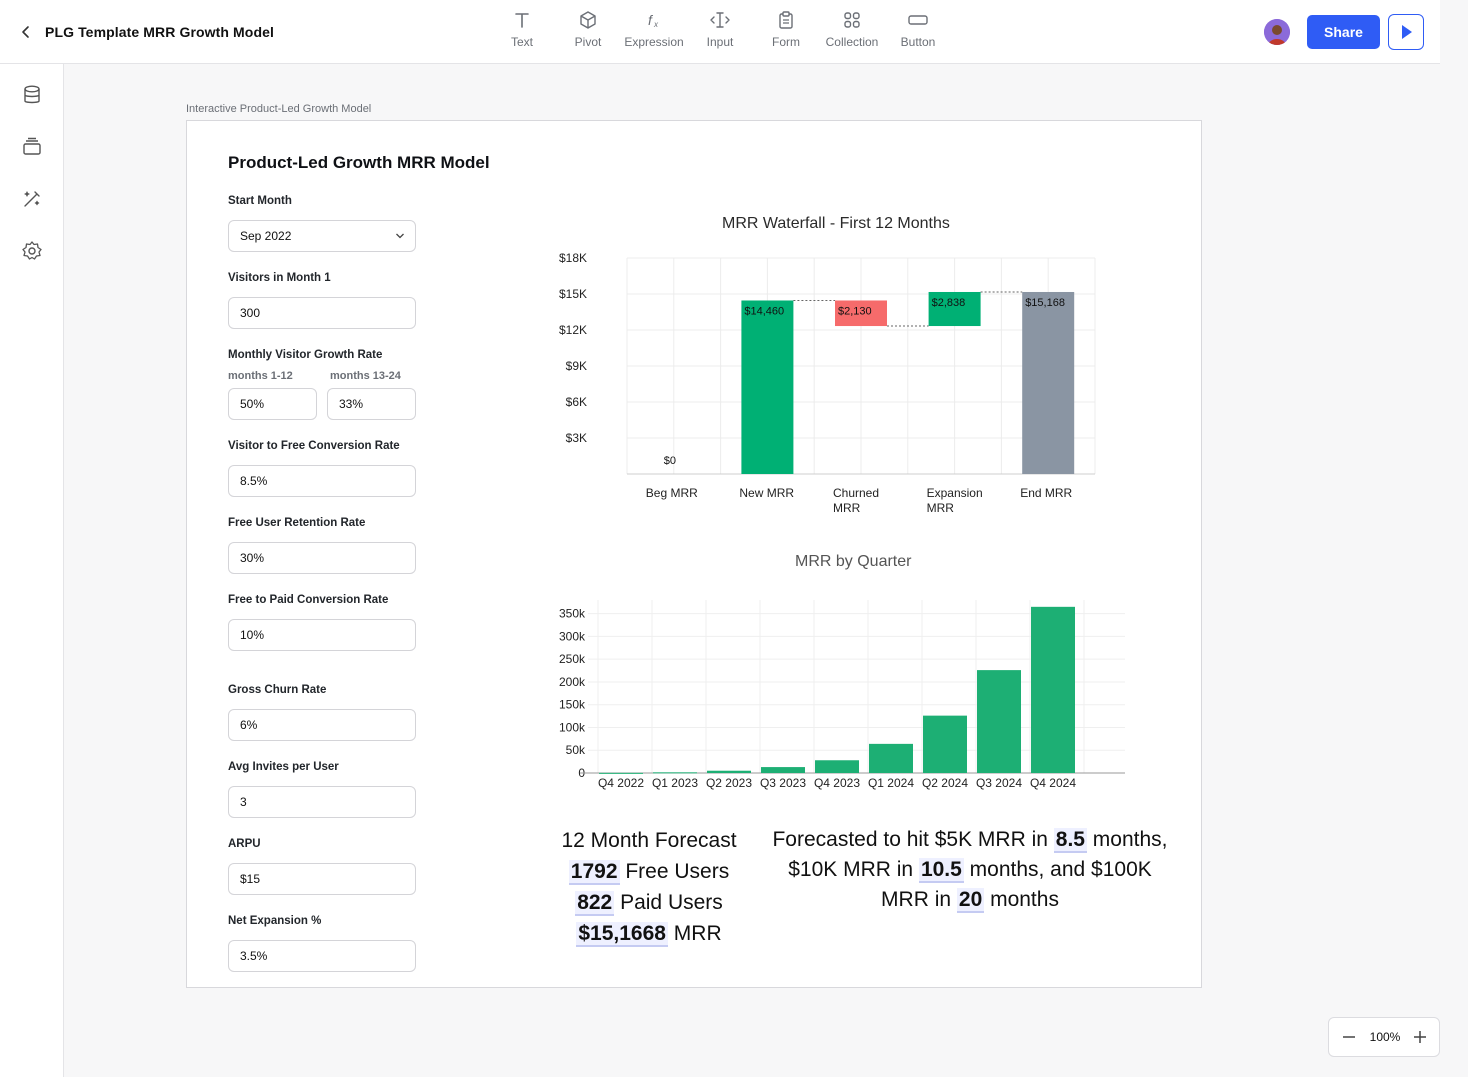  Describe the element at coordinates (522, 20) in the screenshot. I see `text-icon` at that location.